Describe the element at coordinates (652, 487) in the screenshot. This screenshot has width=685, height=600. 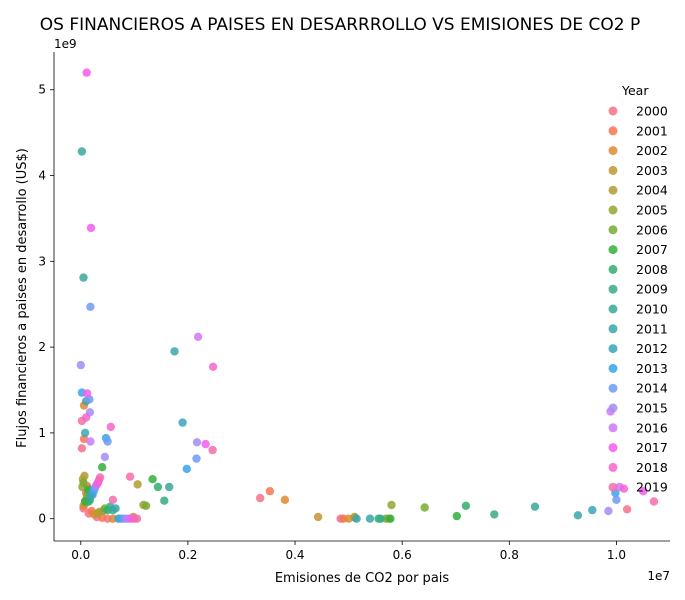
I see `legend-label: 2019` at that location.